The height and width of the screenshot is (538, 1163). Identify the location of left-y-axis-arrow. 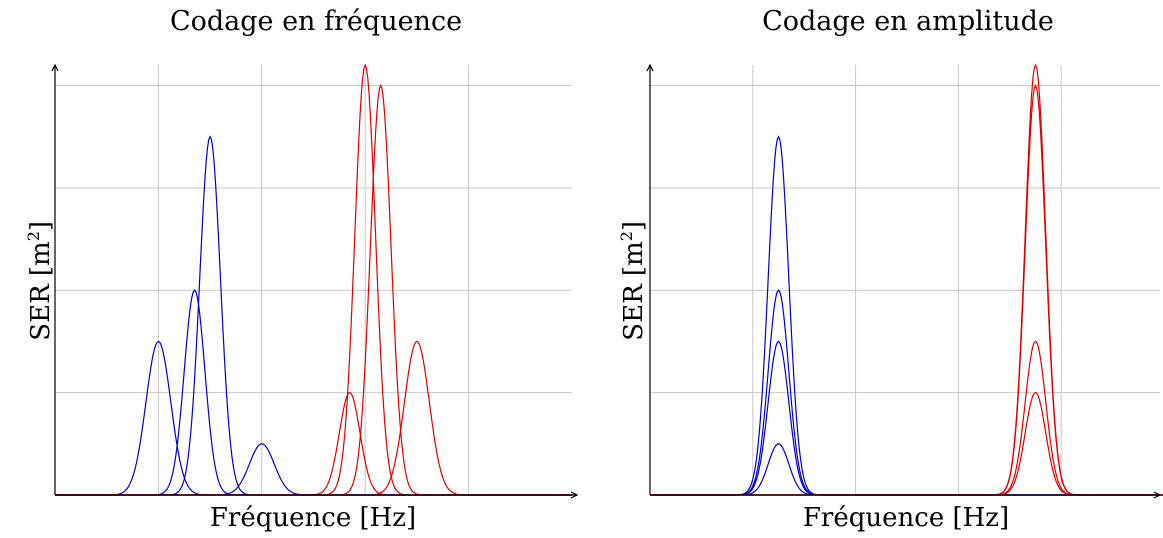
(55, 67).